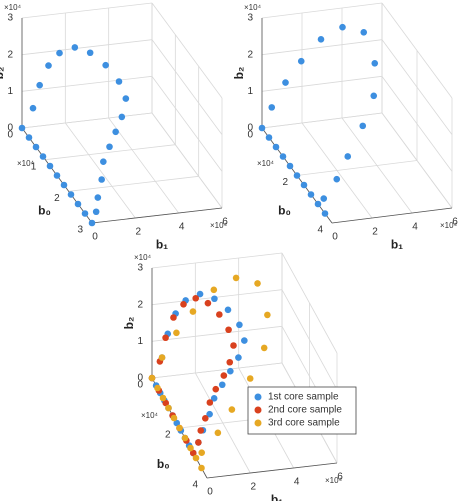  Describe the element at coordinates (10, 128) in the screenshot. I see `z-tick-label: 0` at that location.